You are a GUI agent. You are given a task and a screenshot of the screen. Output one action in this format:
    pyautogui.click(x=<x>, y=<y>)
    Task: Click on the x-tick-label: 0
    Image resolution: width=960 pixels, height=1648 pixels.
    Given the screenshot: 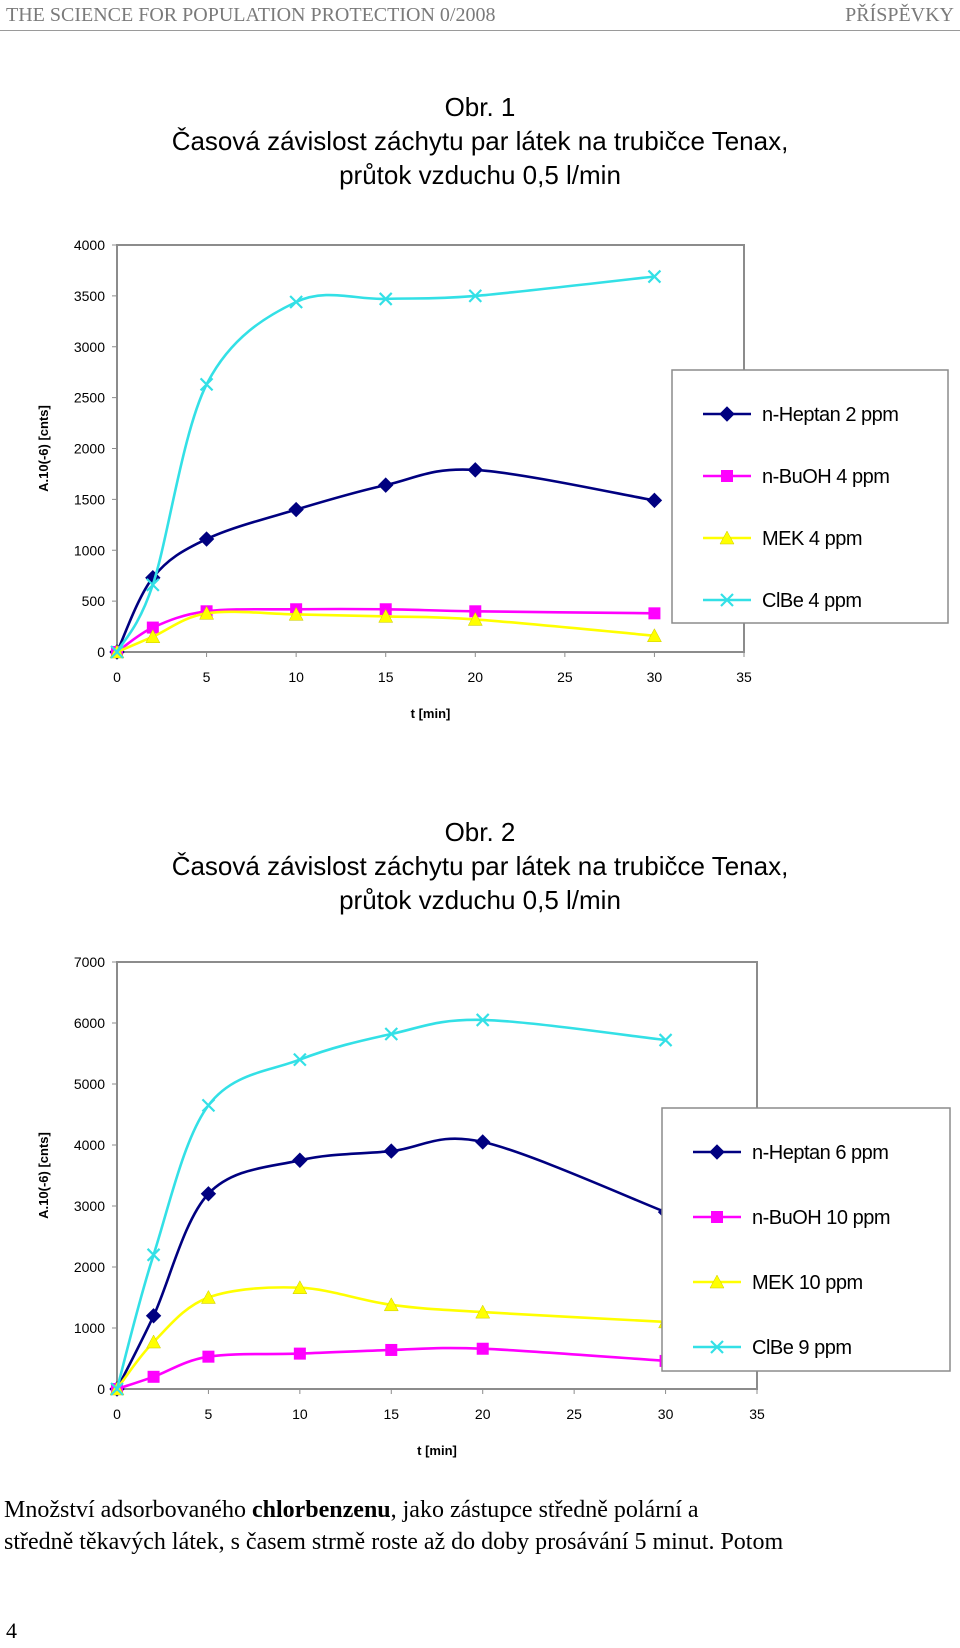 What is the action you would take?
    pyautogui.click(x=117, y=677)
    